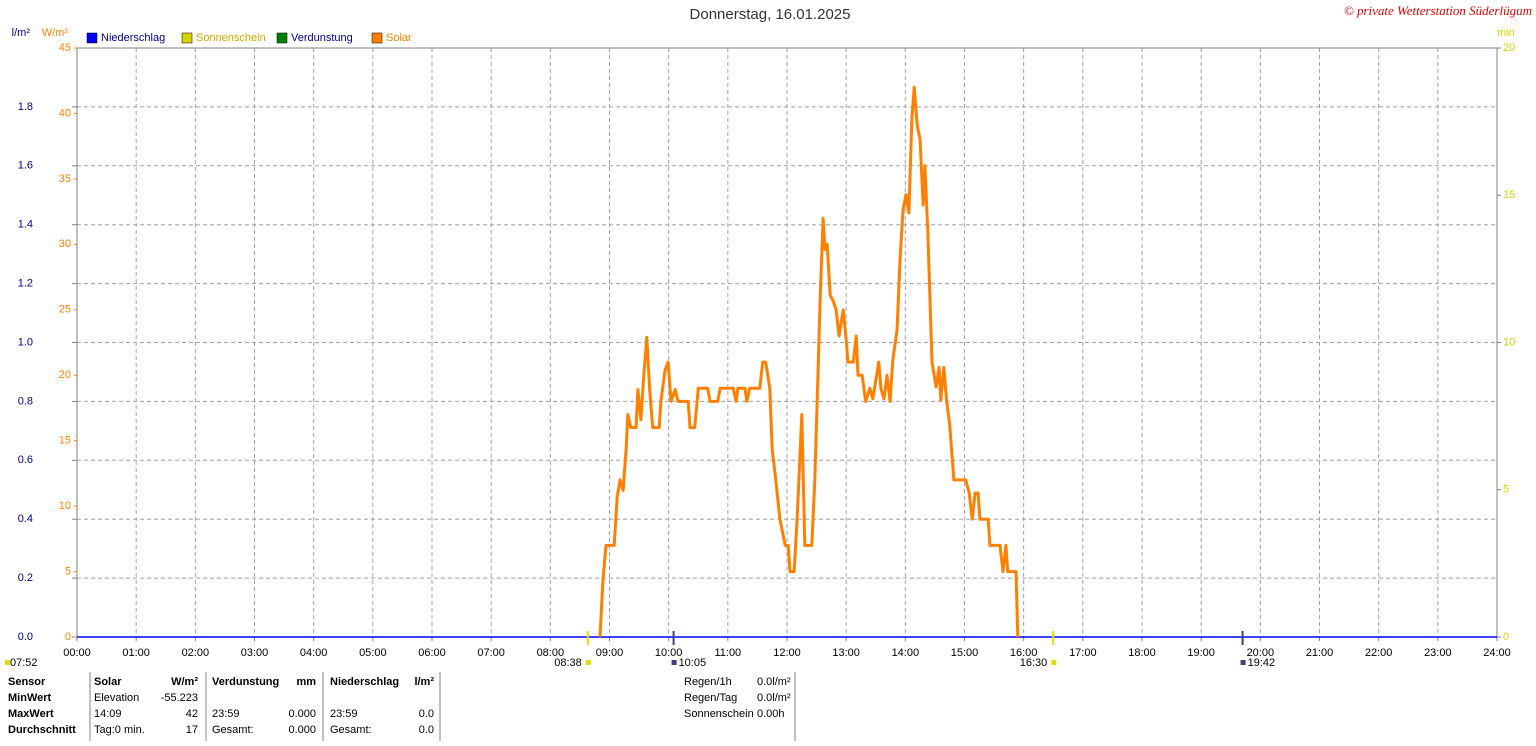  Describe the element at coordinates (27, 682) in the screenshot. I see `row-label: Sensor` at that location.